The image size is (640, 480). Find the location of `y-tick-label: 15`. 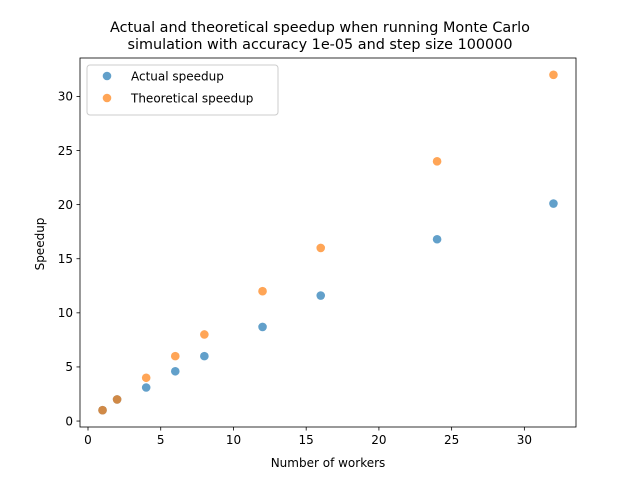

y-tick-label: 15 is located at coordinates (65, 259).